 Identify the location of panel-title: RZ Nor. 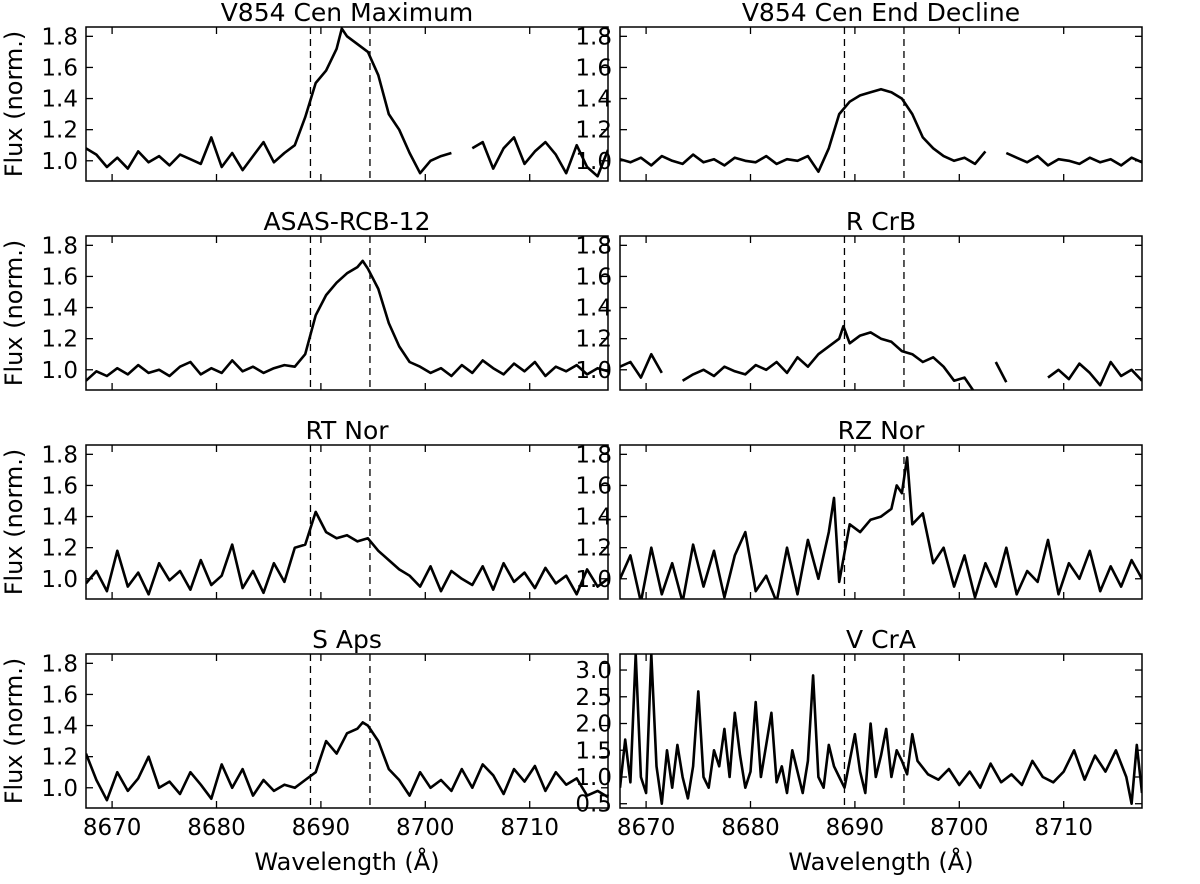
(881, 430).